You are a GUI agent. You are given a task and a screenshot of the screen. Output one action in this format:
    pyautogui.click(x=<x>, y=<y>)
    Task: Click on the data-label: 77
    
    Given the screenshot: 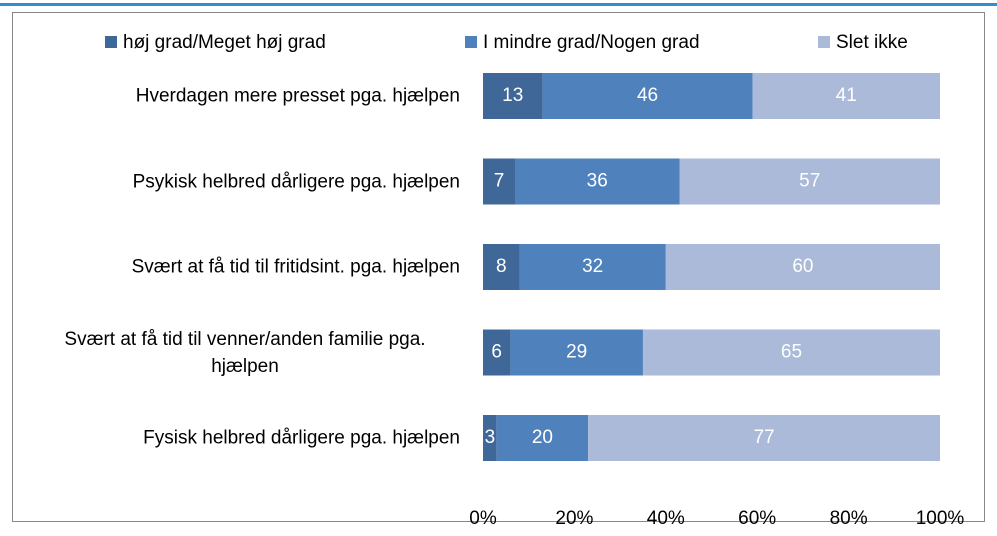 What is the action you would take?
    pyautogui.click(x=763, y=437)
    